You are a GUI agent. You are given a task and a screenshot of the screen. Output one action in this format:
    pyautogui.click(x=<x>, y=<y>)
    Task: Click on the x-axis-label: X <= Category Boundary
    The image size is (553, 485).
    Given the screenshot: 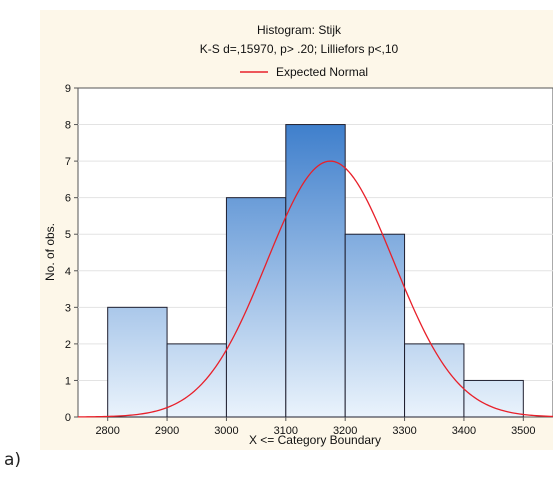 What is the action you would take?
    pyautogui.click(x=315, y=440)
    